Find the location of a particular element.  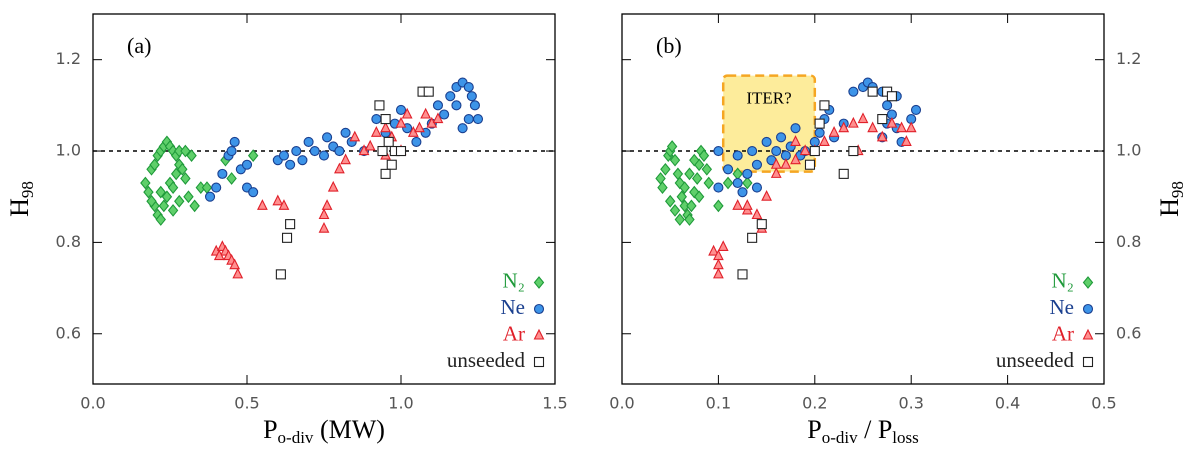

x-tick-label: 1.5 is located at coordinates (554, 403).